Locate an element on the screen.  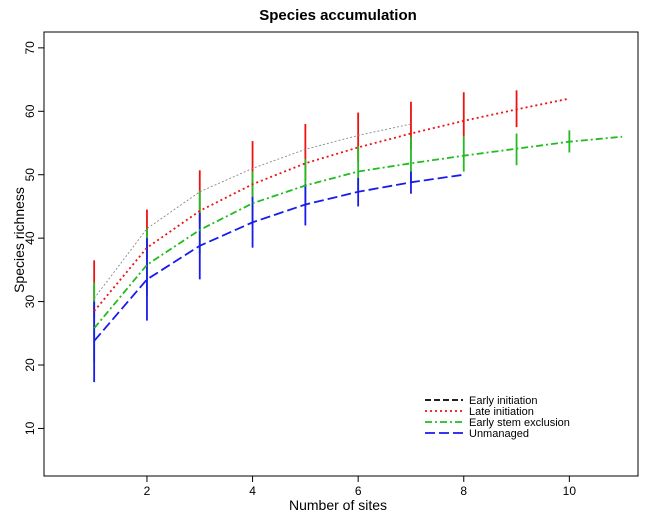
x-tick-label-6: 6 is located at coordinates (358, 491).